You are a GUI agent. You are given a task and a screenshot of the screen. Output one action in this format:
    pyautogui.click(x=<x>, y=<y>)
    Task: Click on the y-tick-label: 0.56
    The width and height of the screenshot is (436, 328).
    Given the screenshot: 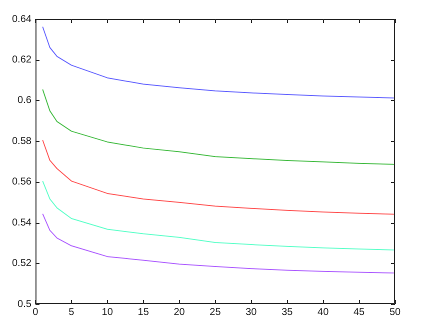 What is the action you would take?
    pyautogui.click(x=22, y=182)
    